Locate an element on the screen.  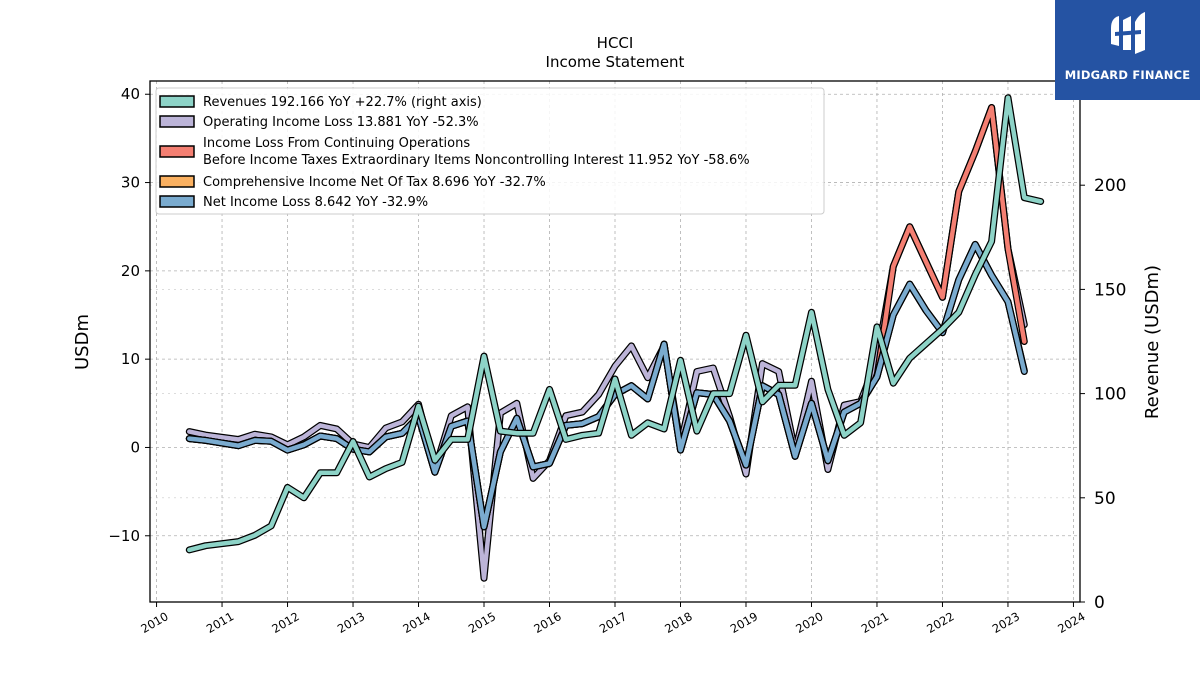
x-tick-label: 2019 is located at coordinates (744, 622).